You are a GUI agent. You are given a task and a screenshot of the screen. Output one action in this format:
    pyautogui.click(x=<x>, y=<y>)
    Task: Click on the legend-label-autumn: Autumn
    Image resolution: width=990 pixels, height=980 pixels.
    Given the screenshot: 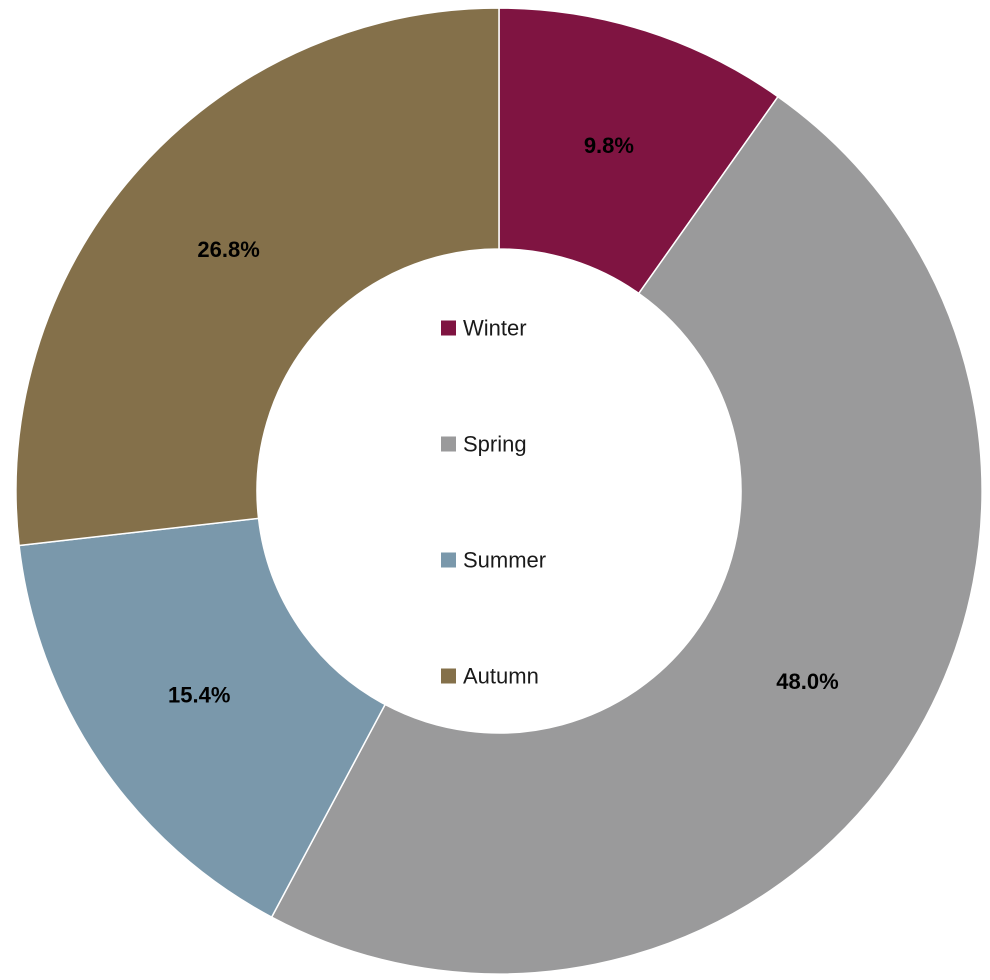 What is the action you would take?
    pyautogui.click(x=501, y=676)
    